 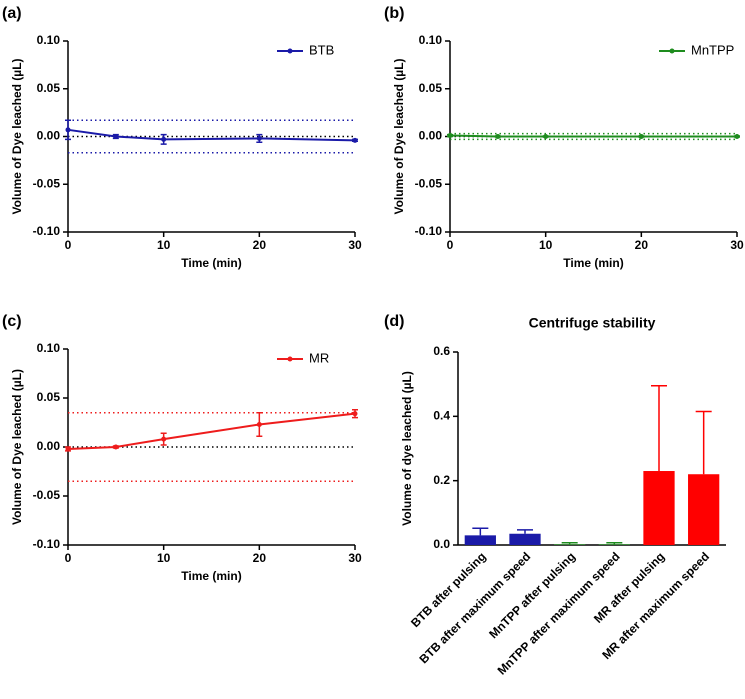 What do you see at coordinates (12, 321) in the screenshot?
I see `panel-label: (c)` at bounding box center [12, 321].